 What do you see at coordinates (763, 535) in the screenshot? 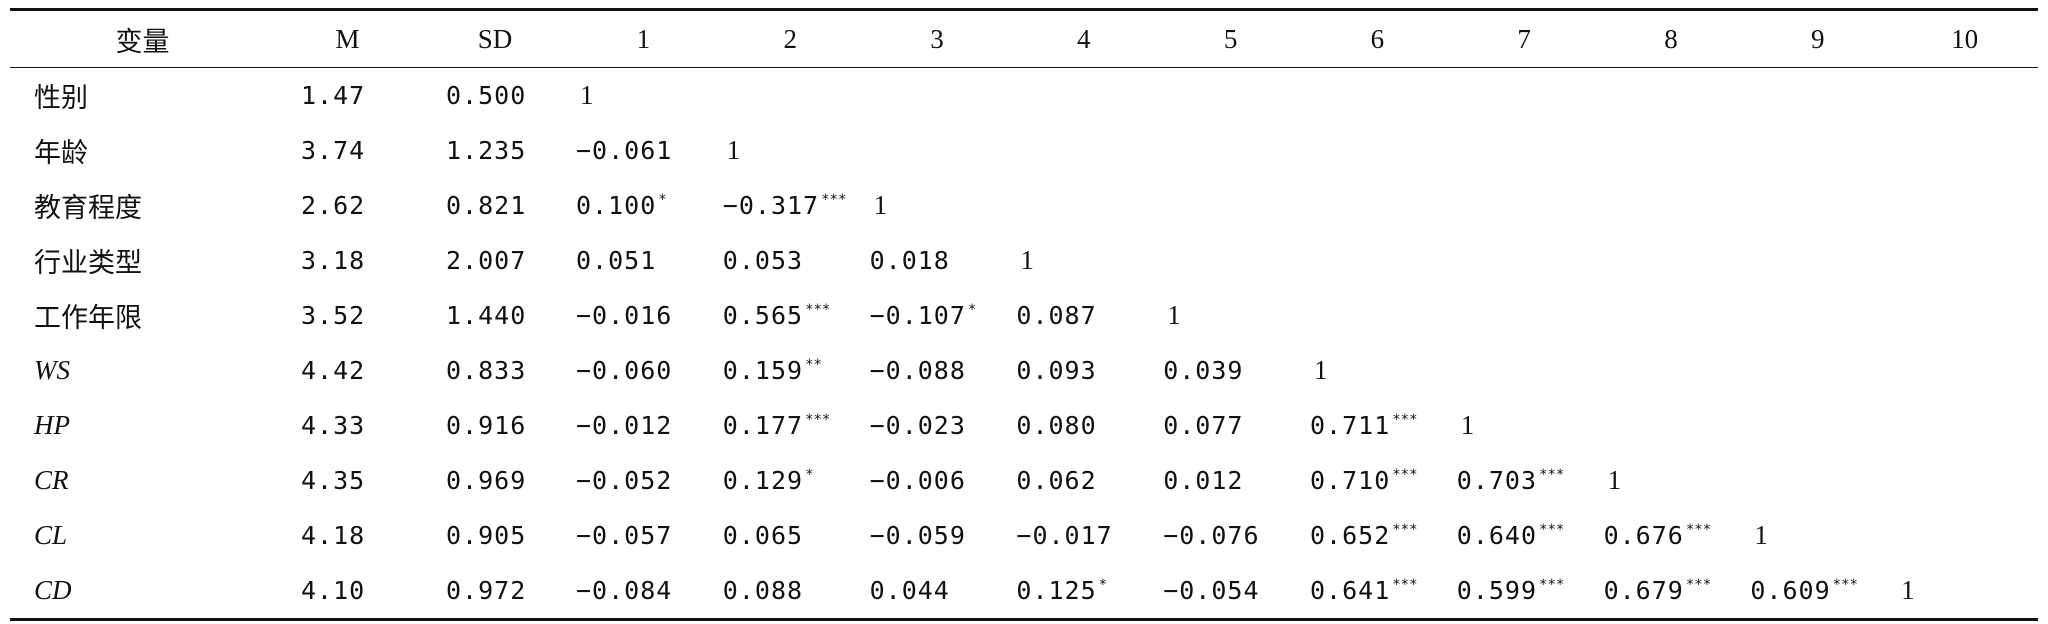
I see `correlation-value: 0.065` at bounding box center [763, 535].